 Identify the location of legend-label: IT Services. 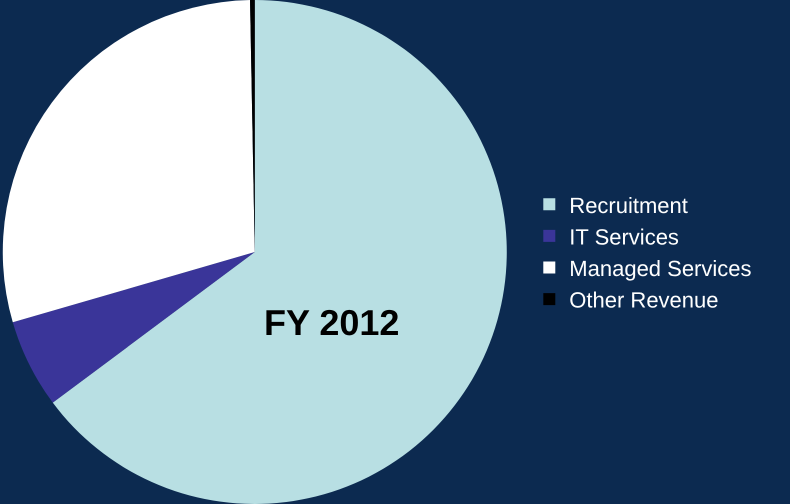
(624, 237).